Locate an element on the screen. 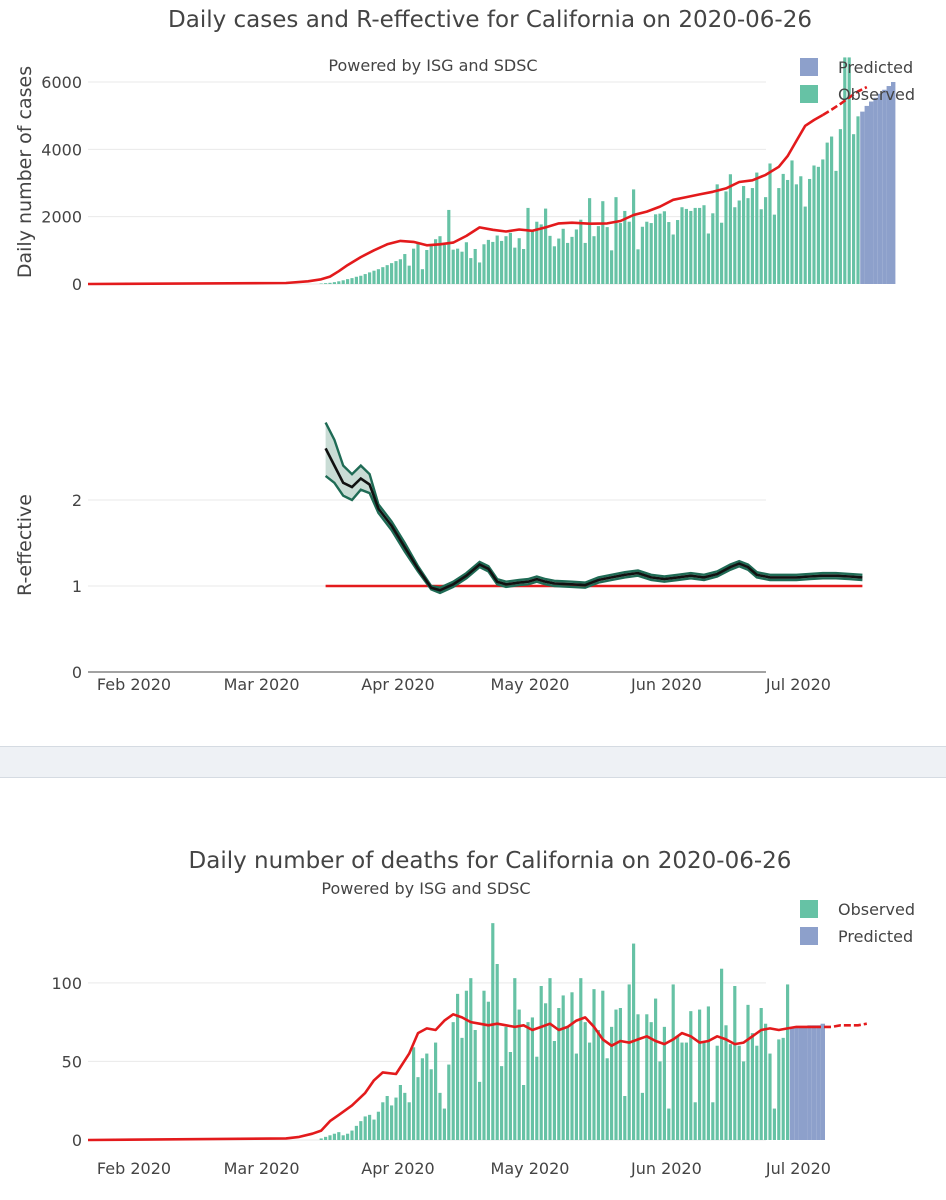  reff-ytick-label: 1 is located at coordinates (77, 586).